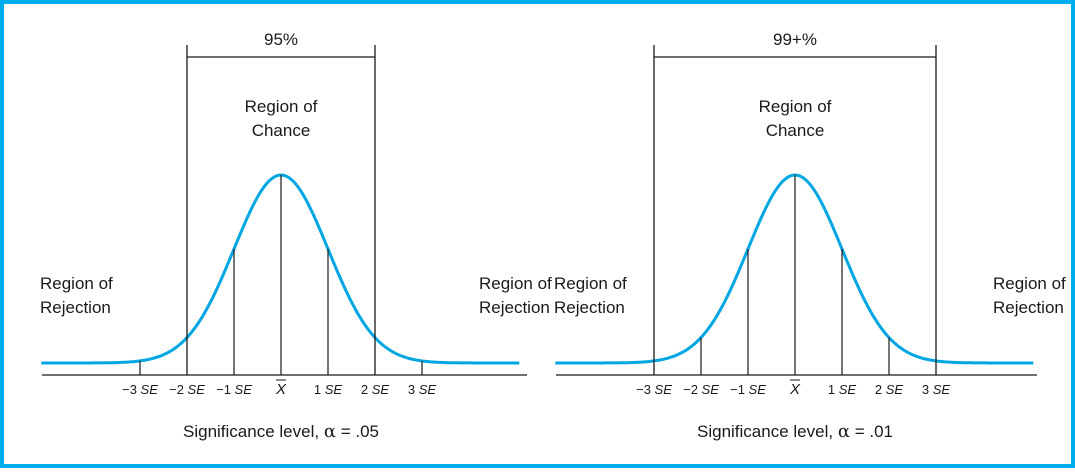 The height and width of the screenshot is (473, 1075). What do you see at coordinates (281, 39) in the screenshot?
I see `bracket-label: 95%` at bounding box center [281, 39].